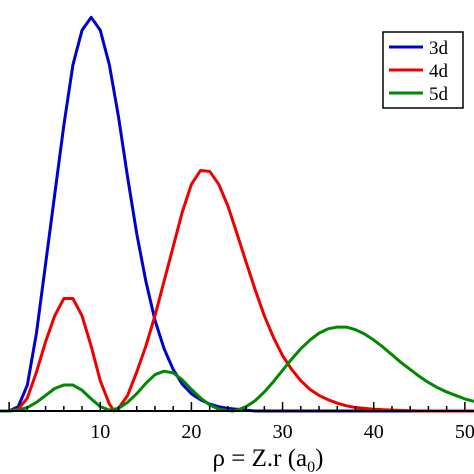 Image resolution: width=474 pixels, height=474 pixels. Describe the element at coordinates (439, 94) in the screenshot. I see `legend-label-5d: 5d` at that location.